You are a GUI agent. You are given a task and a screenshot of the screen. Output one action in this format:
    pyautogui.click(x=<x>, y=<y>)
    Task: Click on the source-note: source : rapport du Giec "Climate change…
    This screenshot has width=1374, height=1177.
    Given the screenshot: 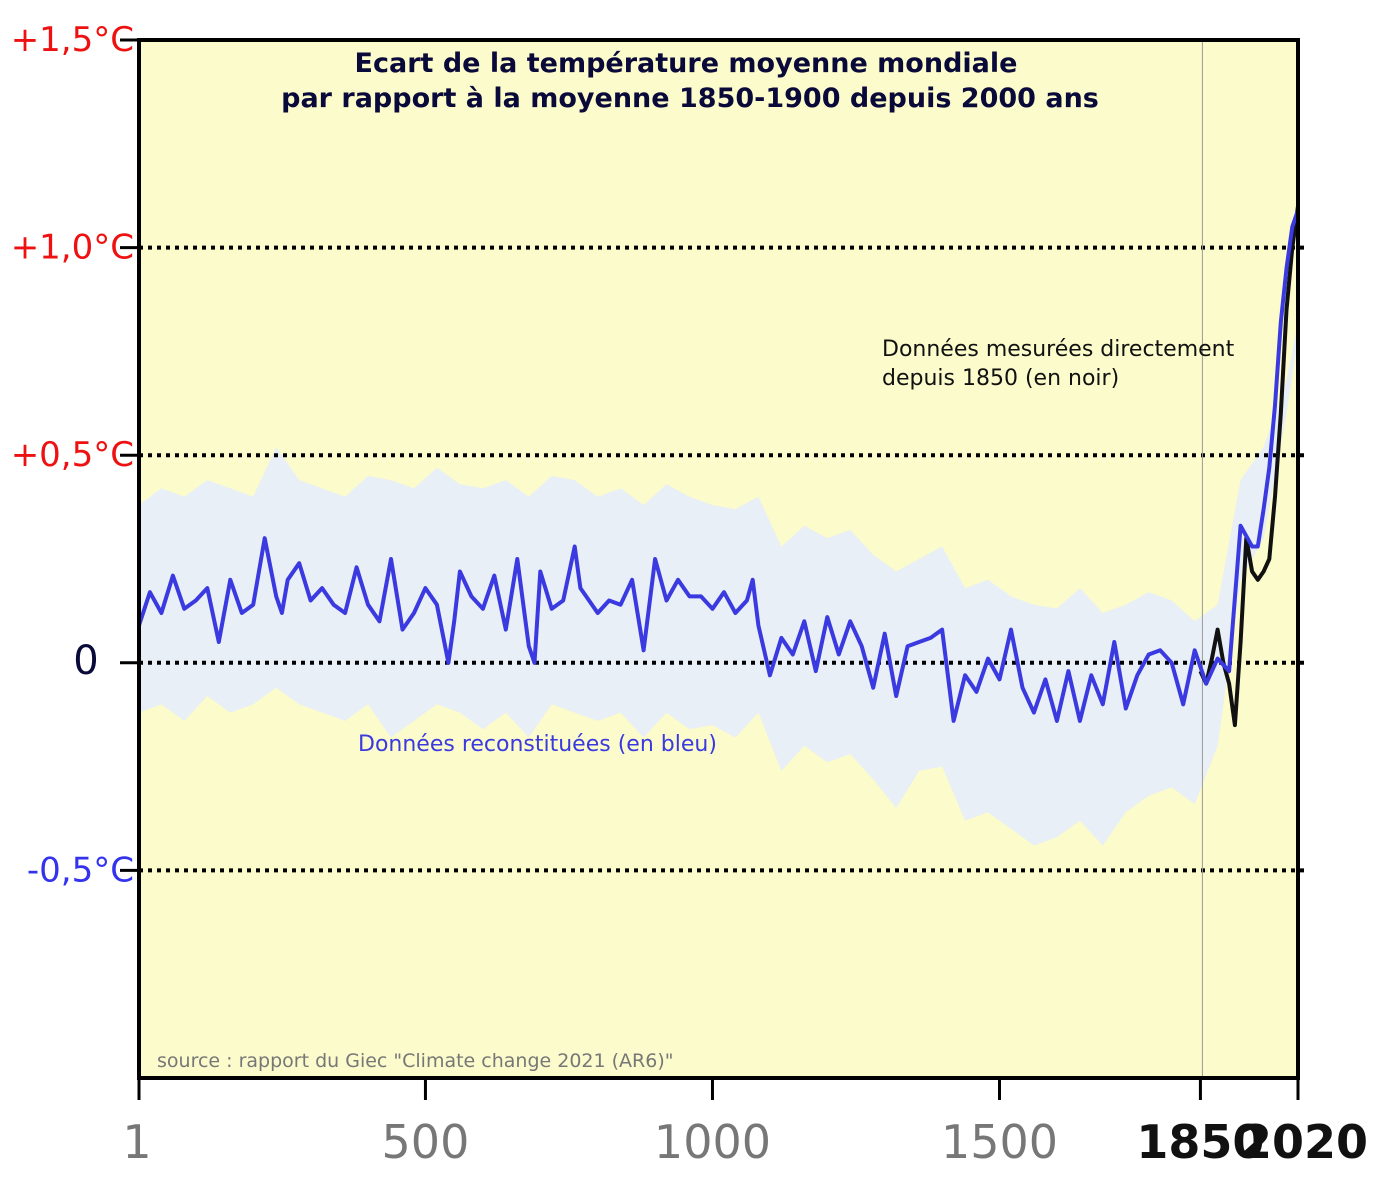 What is the action you would take?
    pyautogui.click(x=415, y=1061)
    